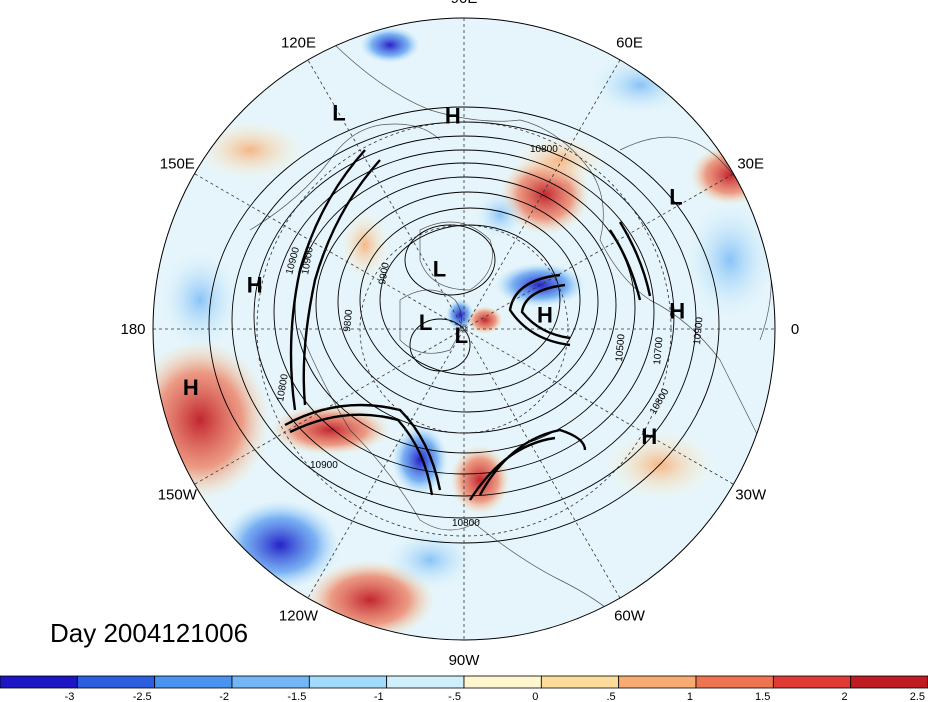  I want to click on longitude-label: 90W, so click(465, 660).